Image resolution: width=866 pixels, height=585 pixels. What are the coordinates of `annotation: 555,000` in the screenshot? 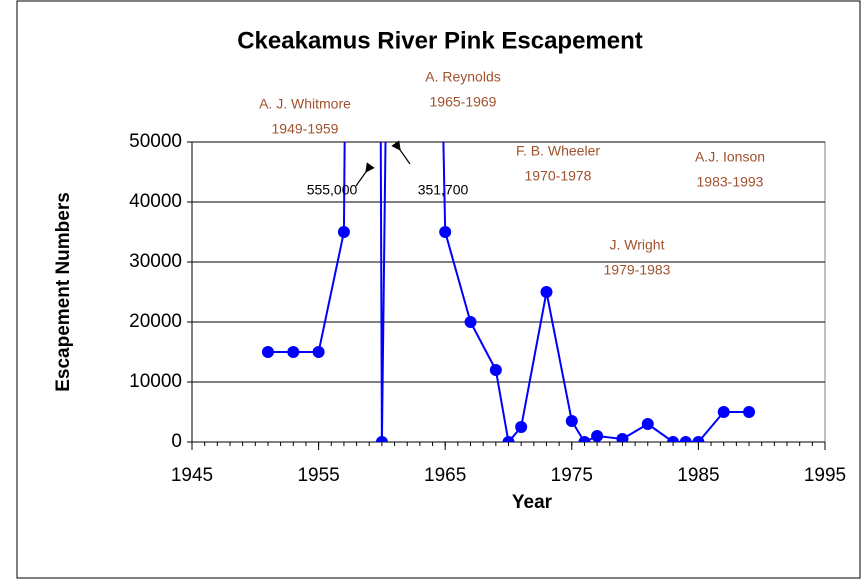 It's located at (332, 190).